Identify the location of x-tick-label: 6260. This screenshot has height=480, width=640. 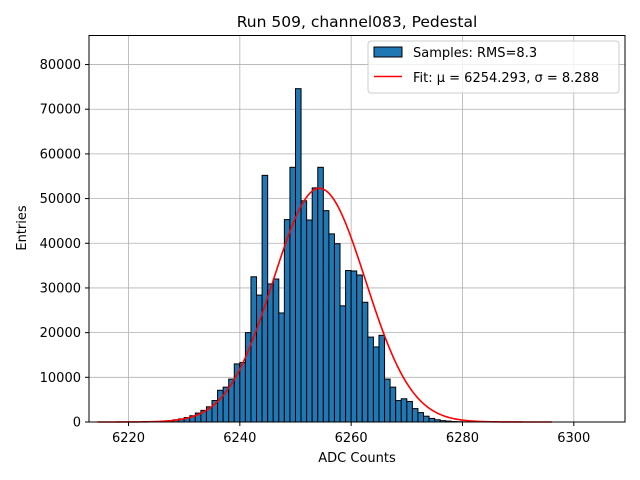
(351, 438).